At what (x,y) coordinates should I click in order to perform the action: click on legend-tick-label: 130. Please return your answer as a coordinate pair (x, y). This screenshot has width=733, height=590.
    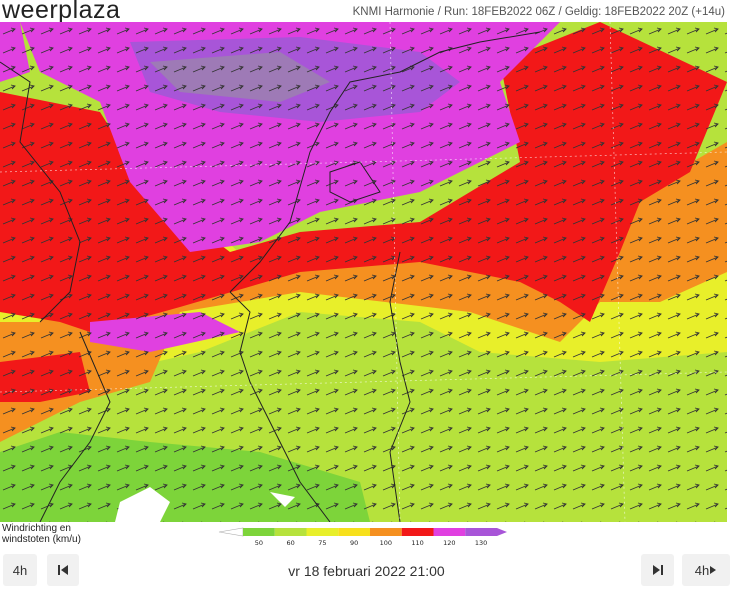
    Looking at the image, I should click on (481, 543).